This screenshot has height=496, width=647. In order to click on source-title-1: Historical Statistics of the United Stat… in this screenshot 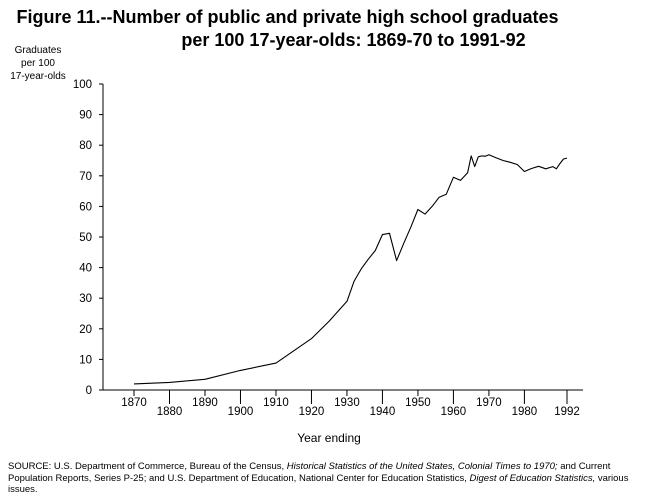, I will do `click(422, 466)`.